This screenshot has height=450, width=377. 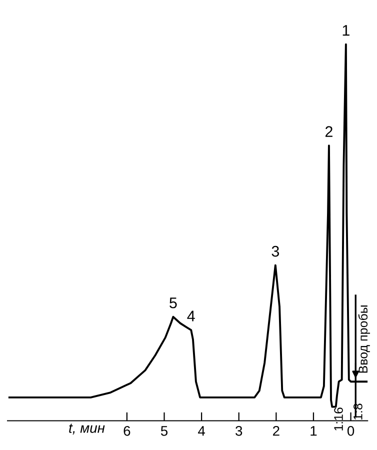 I want to click on x-tick-label: 2, so click(x=276, y=431).